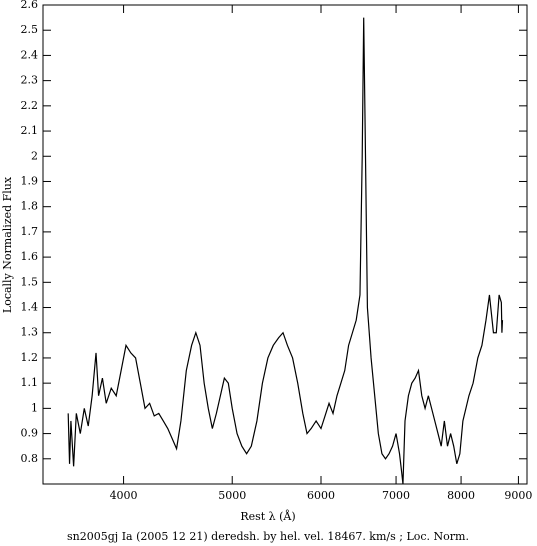  What do you see at coordinates (34, 407) in the screenshot?
I see `y-tick-label: 1` at bounding box center [34, 407].